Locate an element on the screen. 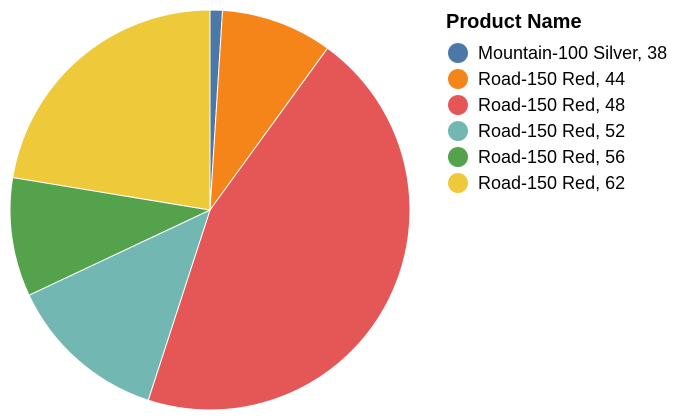 The width and height of the screenshot is (700, 420). legend-label: Mountain-100 Silver, 38 is located at coordinates (572, 53).